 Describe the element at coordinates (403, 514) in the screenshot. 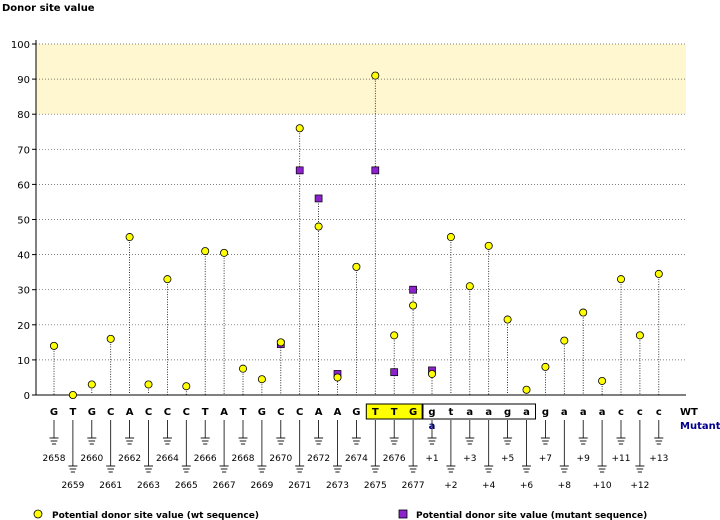

I see `legend-mutant-marker-icon` at that location.